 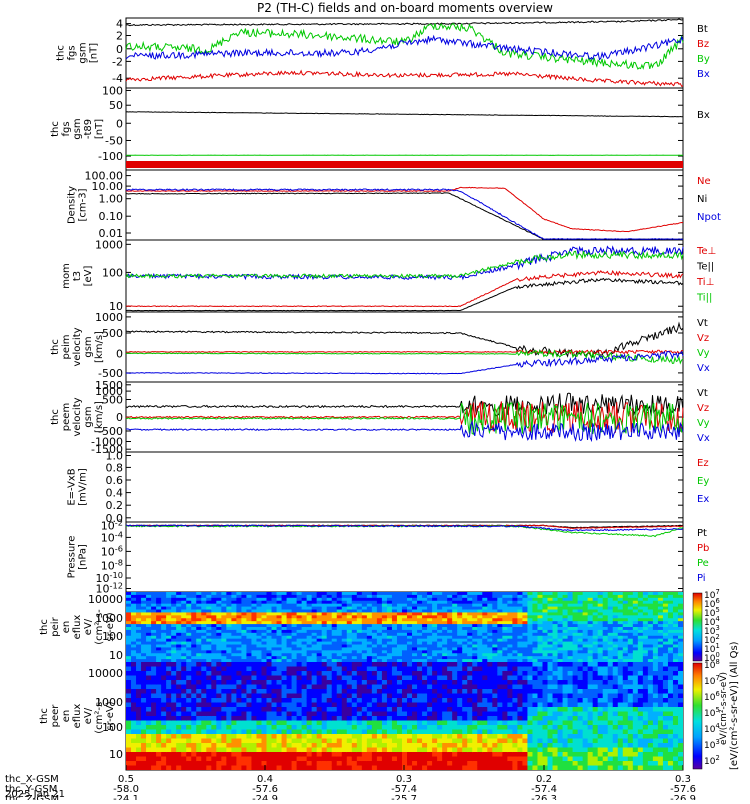 What do you see at coordinates (705, 267) in the screenshot?
I see `legend-entry-Te||: Te||` at bounding box center [705, 267].